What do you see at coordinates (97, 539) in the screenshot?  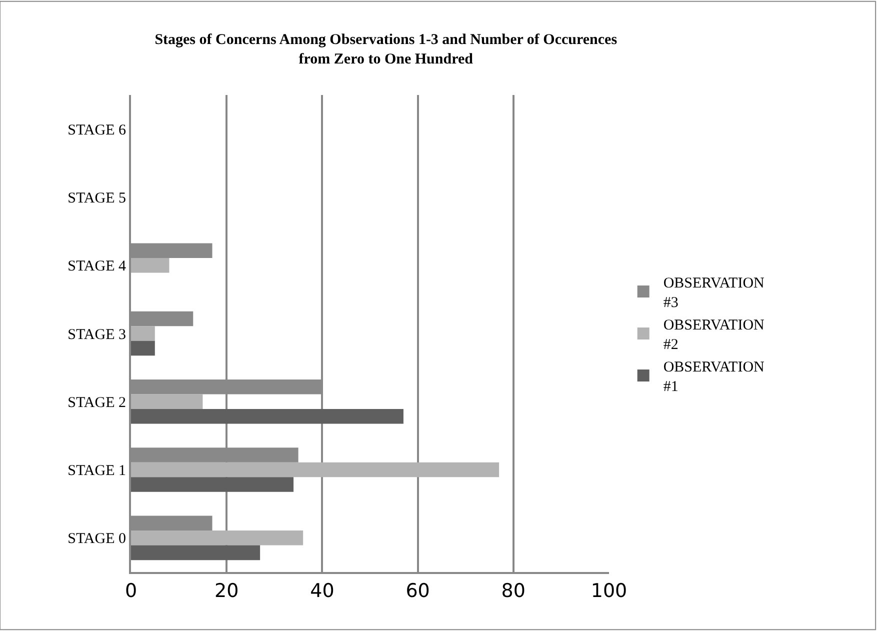 I see `y-tick-label: STAGE 0` at bounding box center [97, 539].